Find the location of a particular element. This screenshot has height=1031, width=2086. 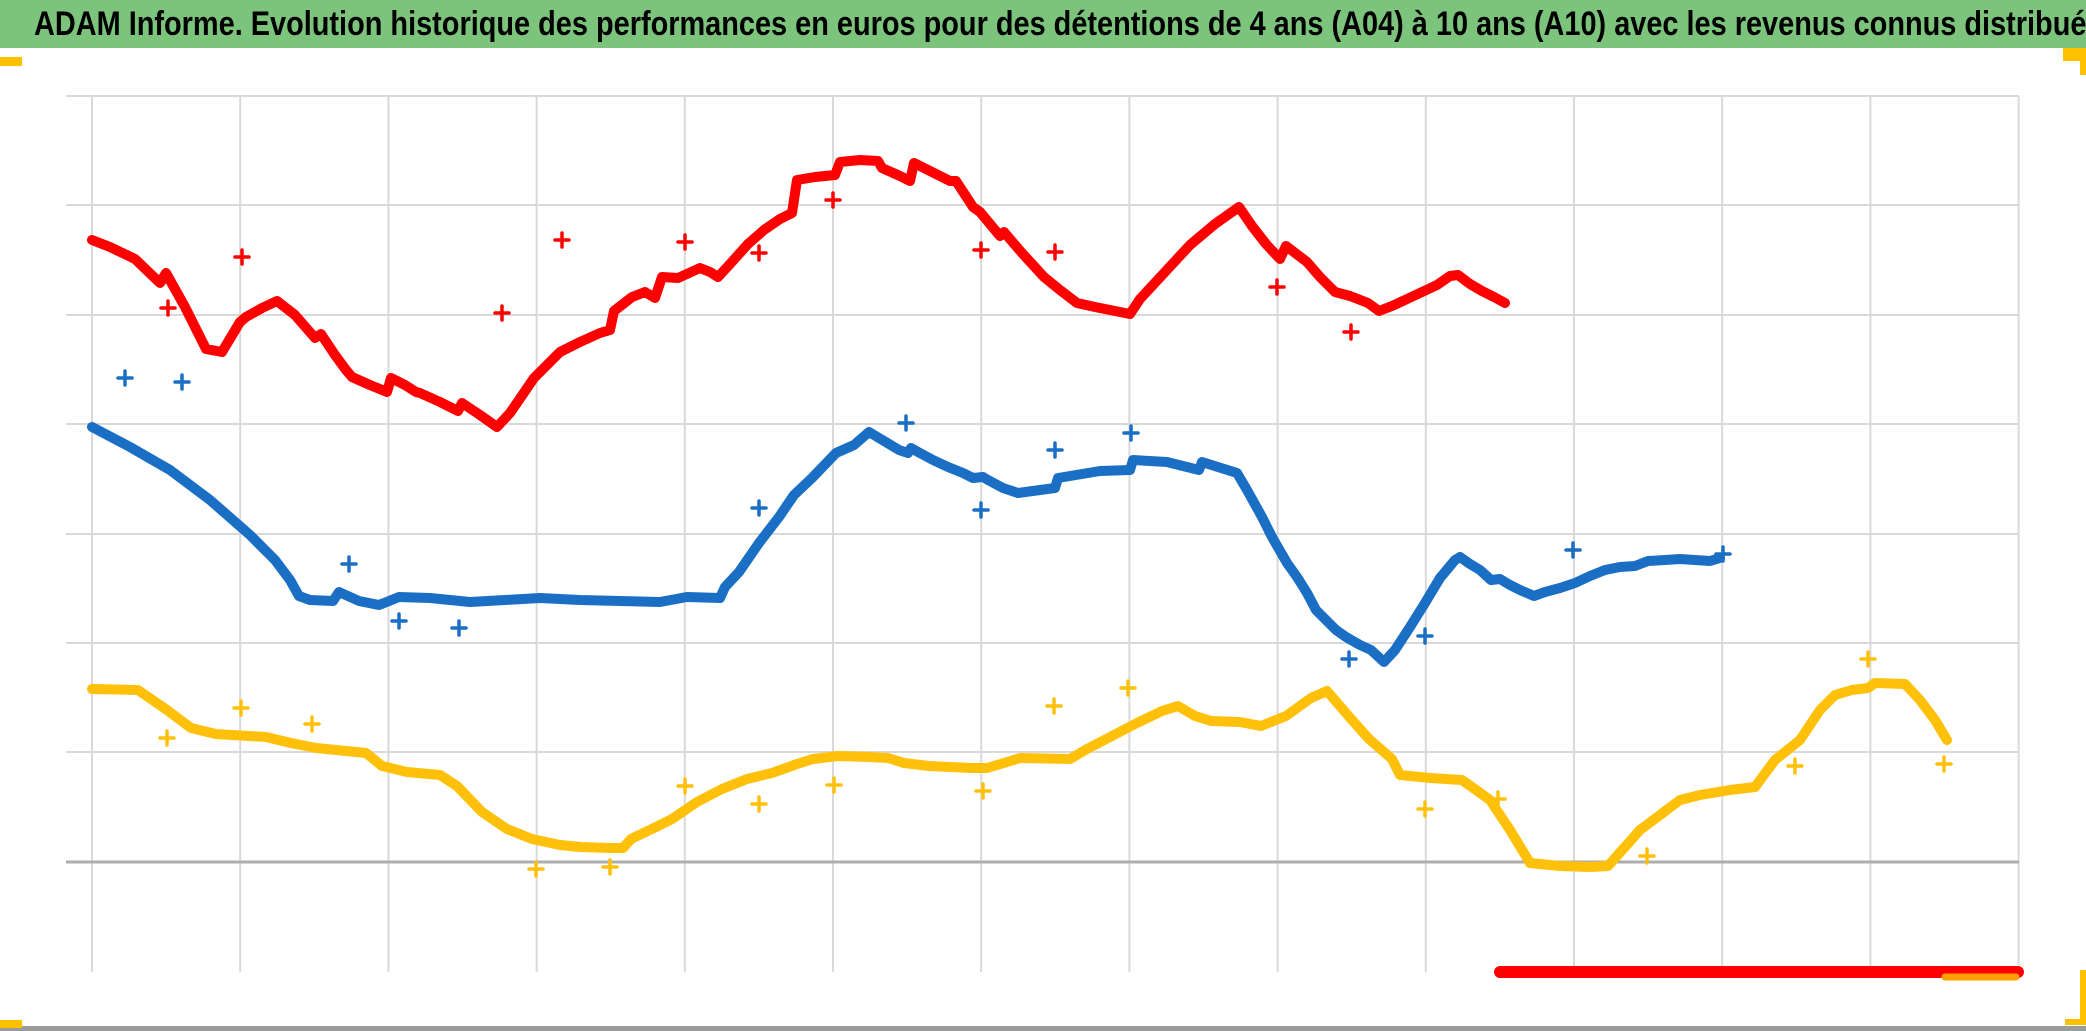

yellow-tab-bottom-left is located at coordinates (11, 1024).